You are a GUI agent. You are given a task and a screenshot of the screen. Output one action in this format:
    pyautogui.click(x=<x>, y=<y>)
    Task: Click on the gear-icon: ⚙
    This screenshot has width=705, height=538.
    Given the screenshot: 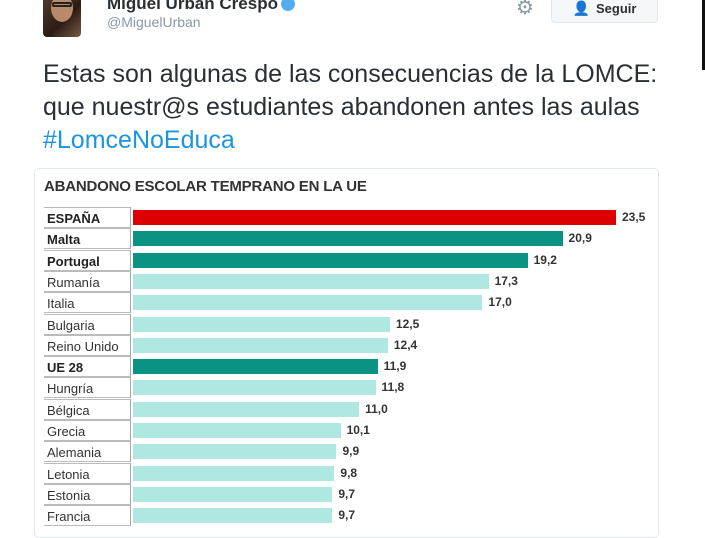 What is the action you would take?
    pyautogui.click(x=525, y=9)
    